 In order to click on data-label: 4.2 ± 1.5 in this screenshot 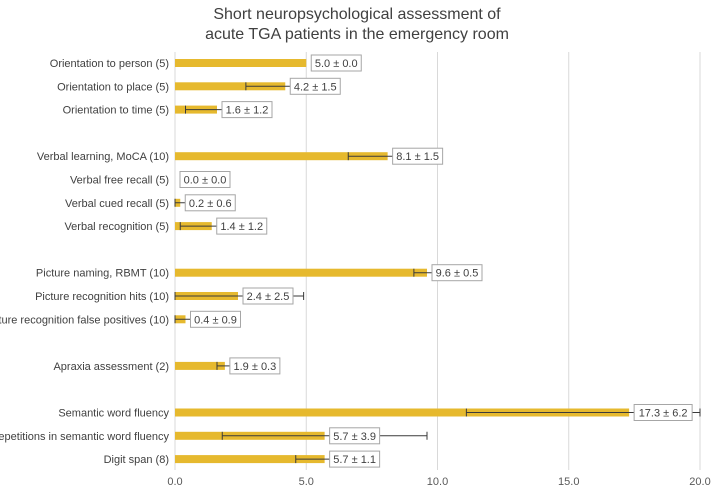, I will do `click(315, 86)`.